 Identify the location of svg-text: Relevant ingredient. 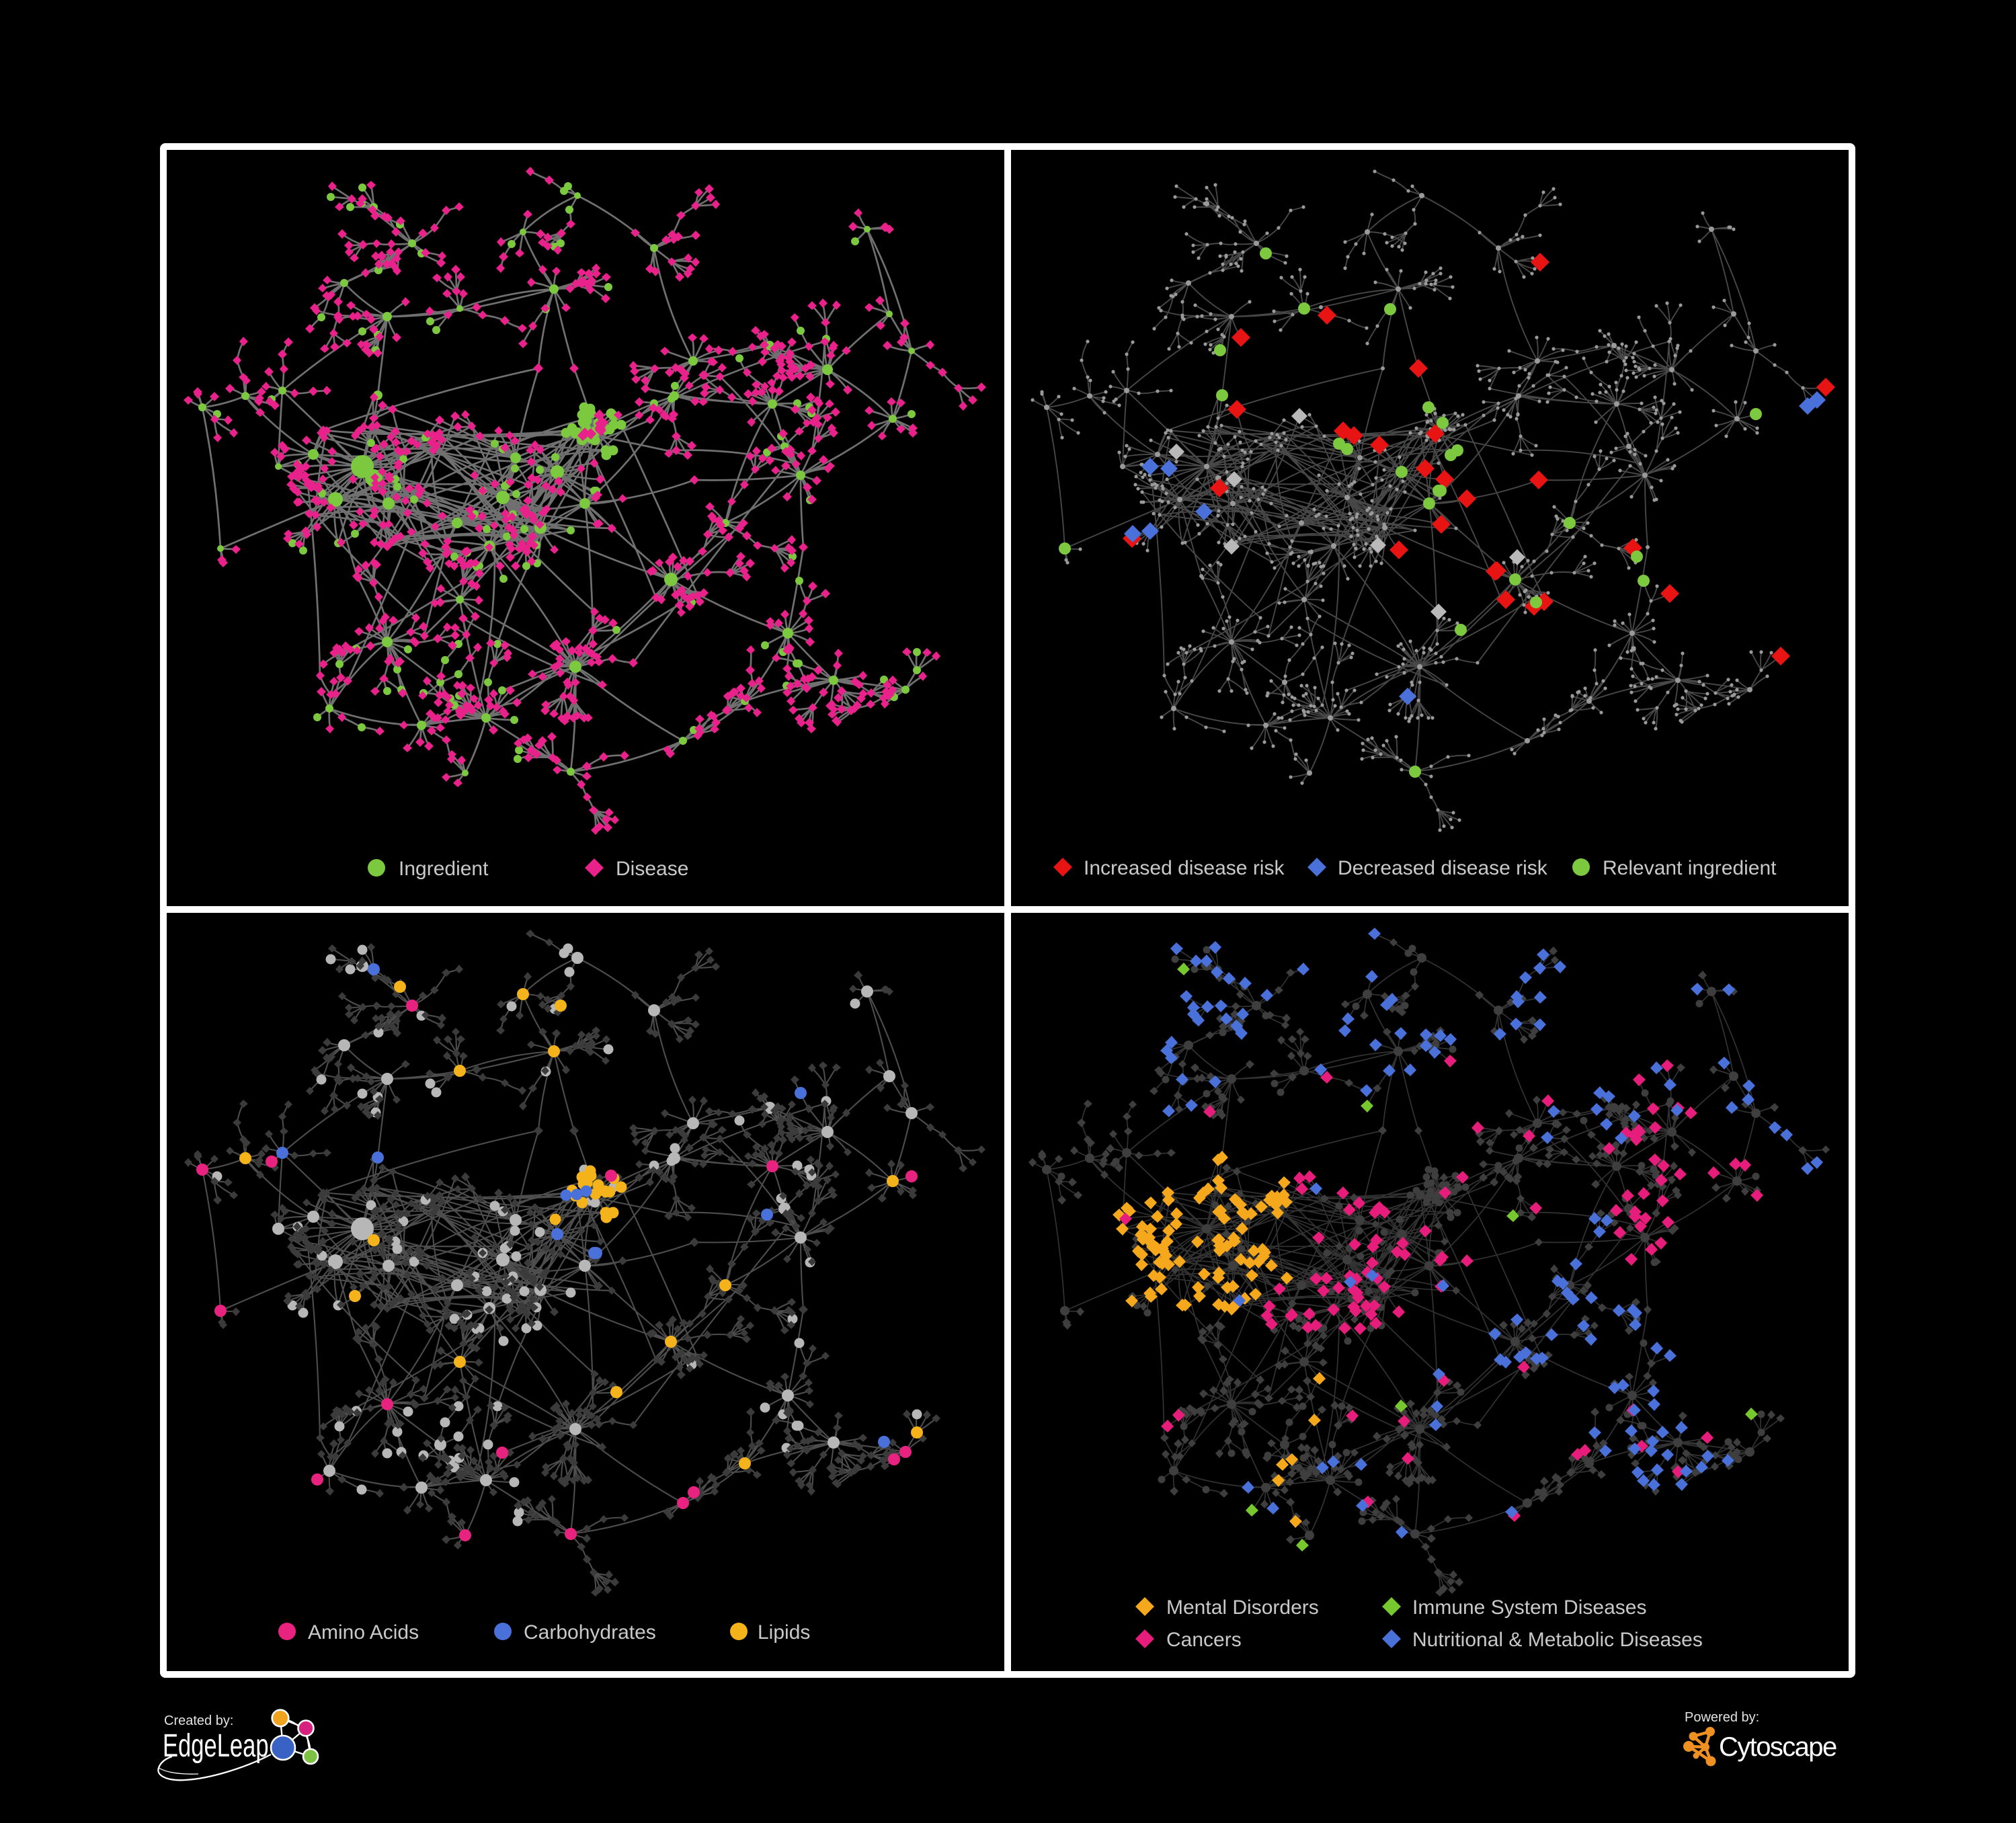
(1690, 868).